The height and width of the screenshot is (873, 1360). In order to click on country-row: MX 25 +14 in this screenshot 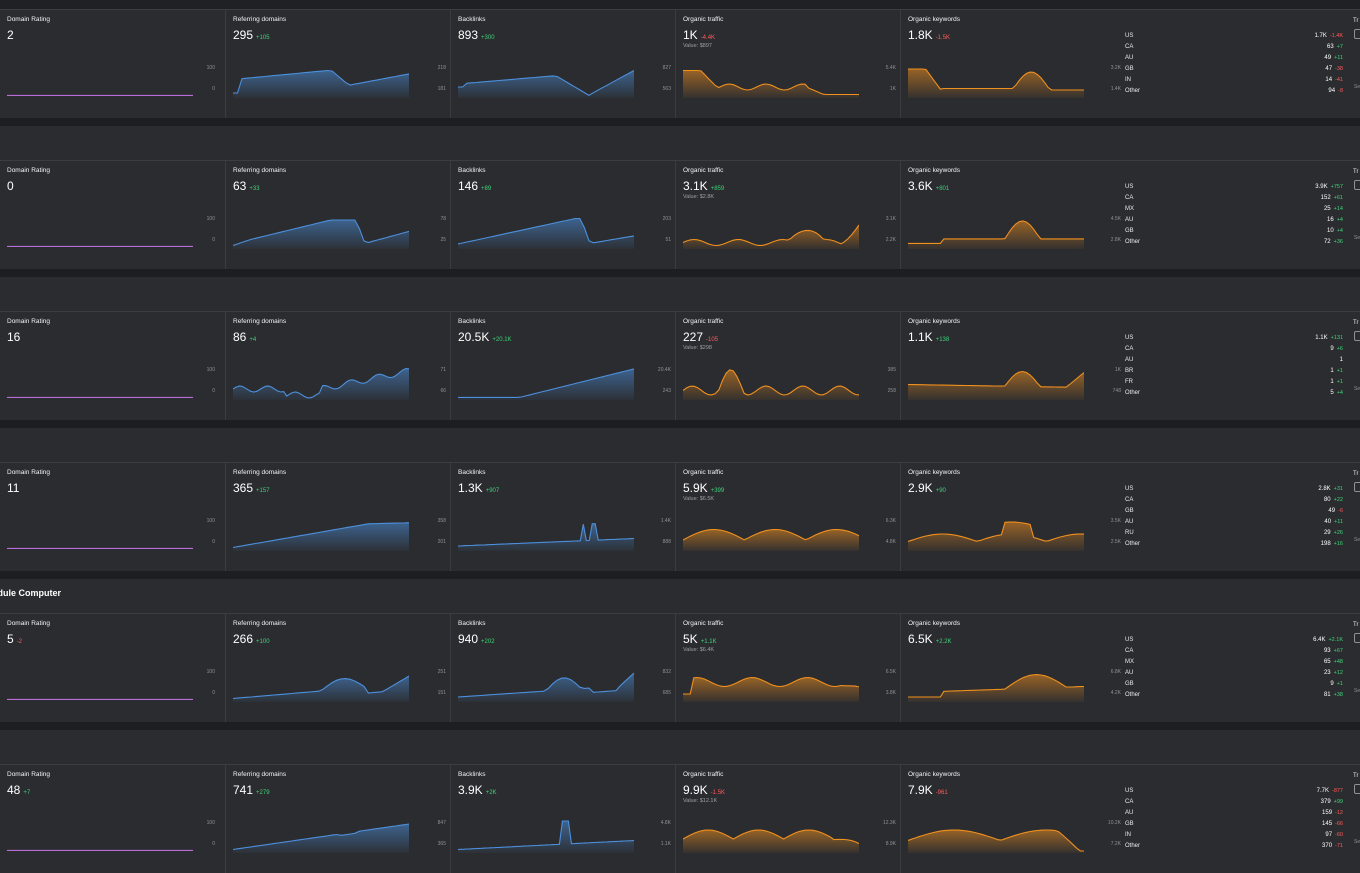, I will do `click(1234, 209)`.